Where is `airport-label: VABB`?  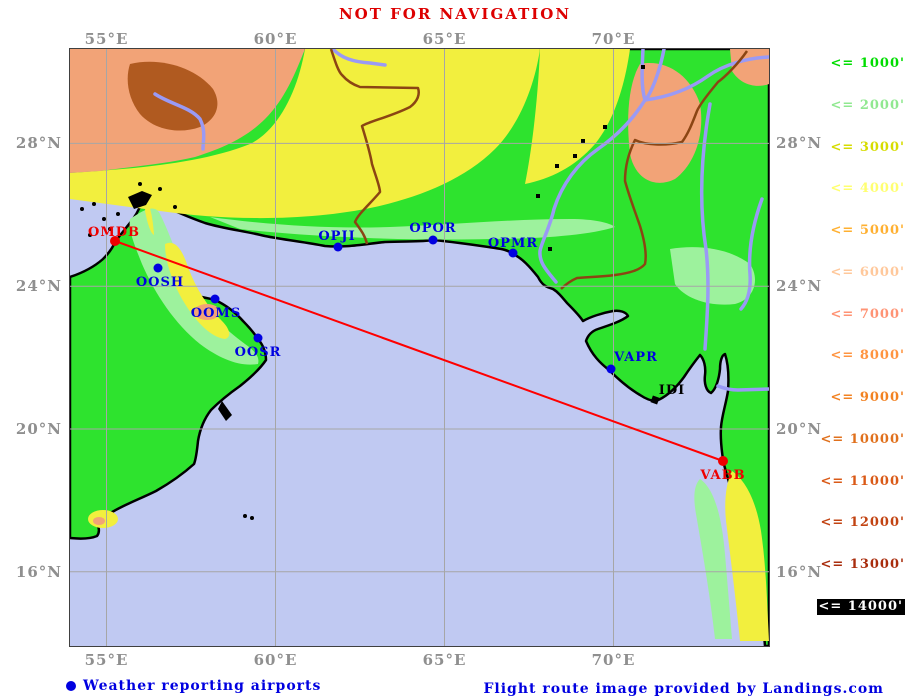
airport-label: VABB is located at coordinates (722, 475).